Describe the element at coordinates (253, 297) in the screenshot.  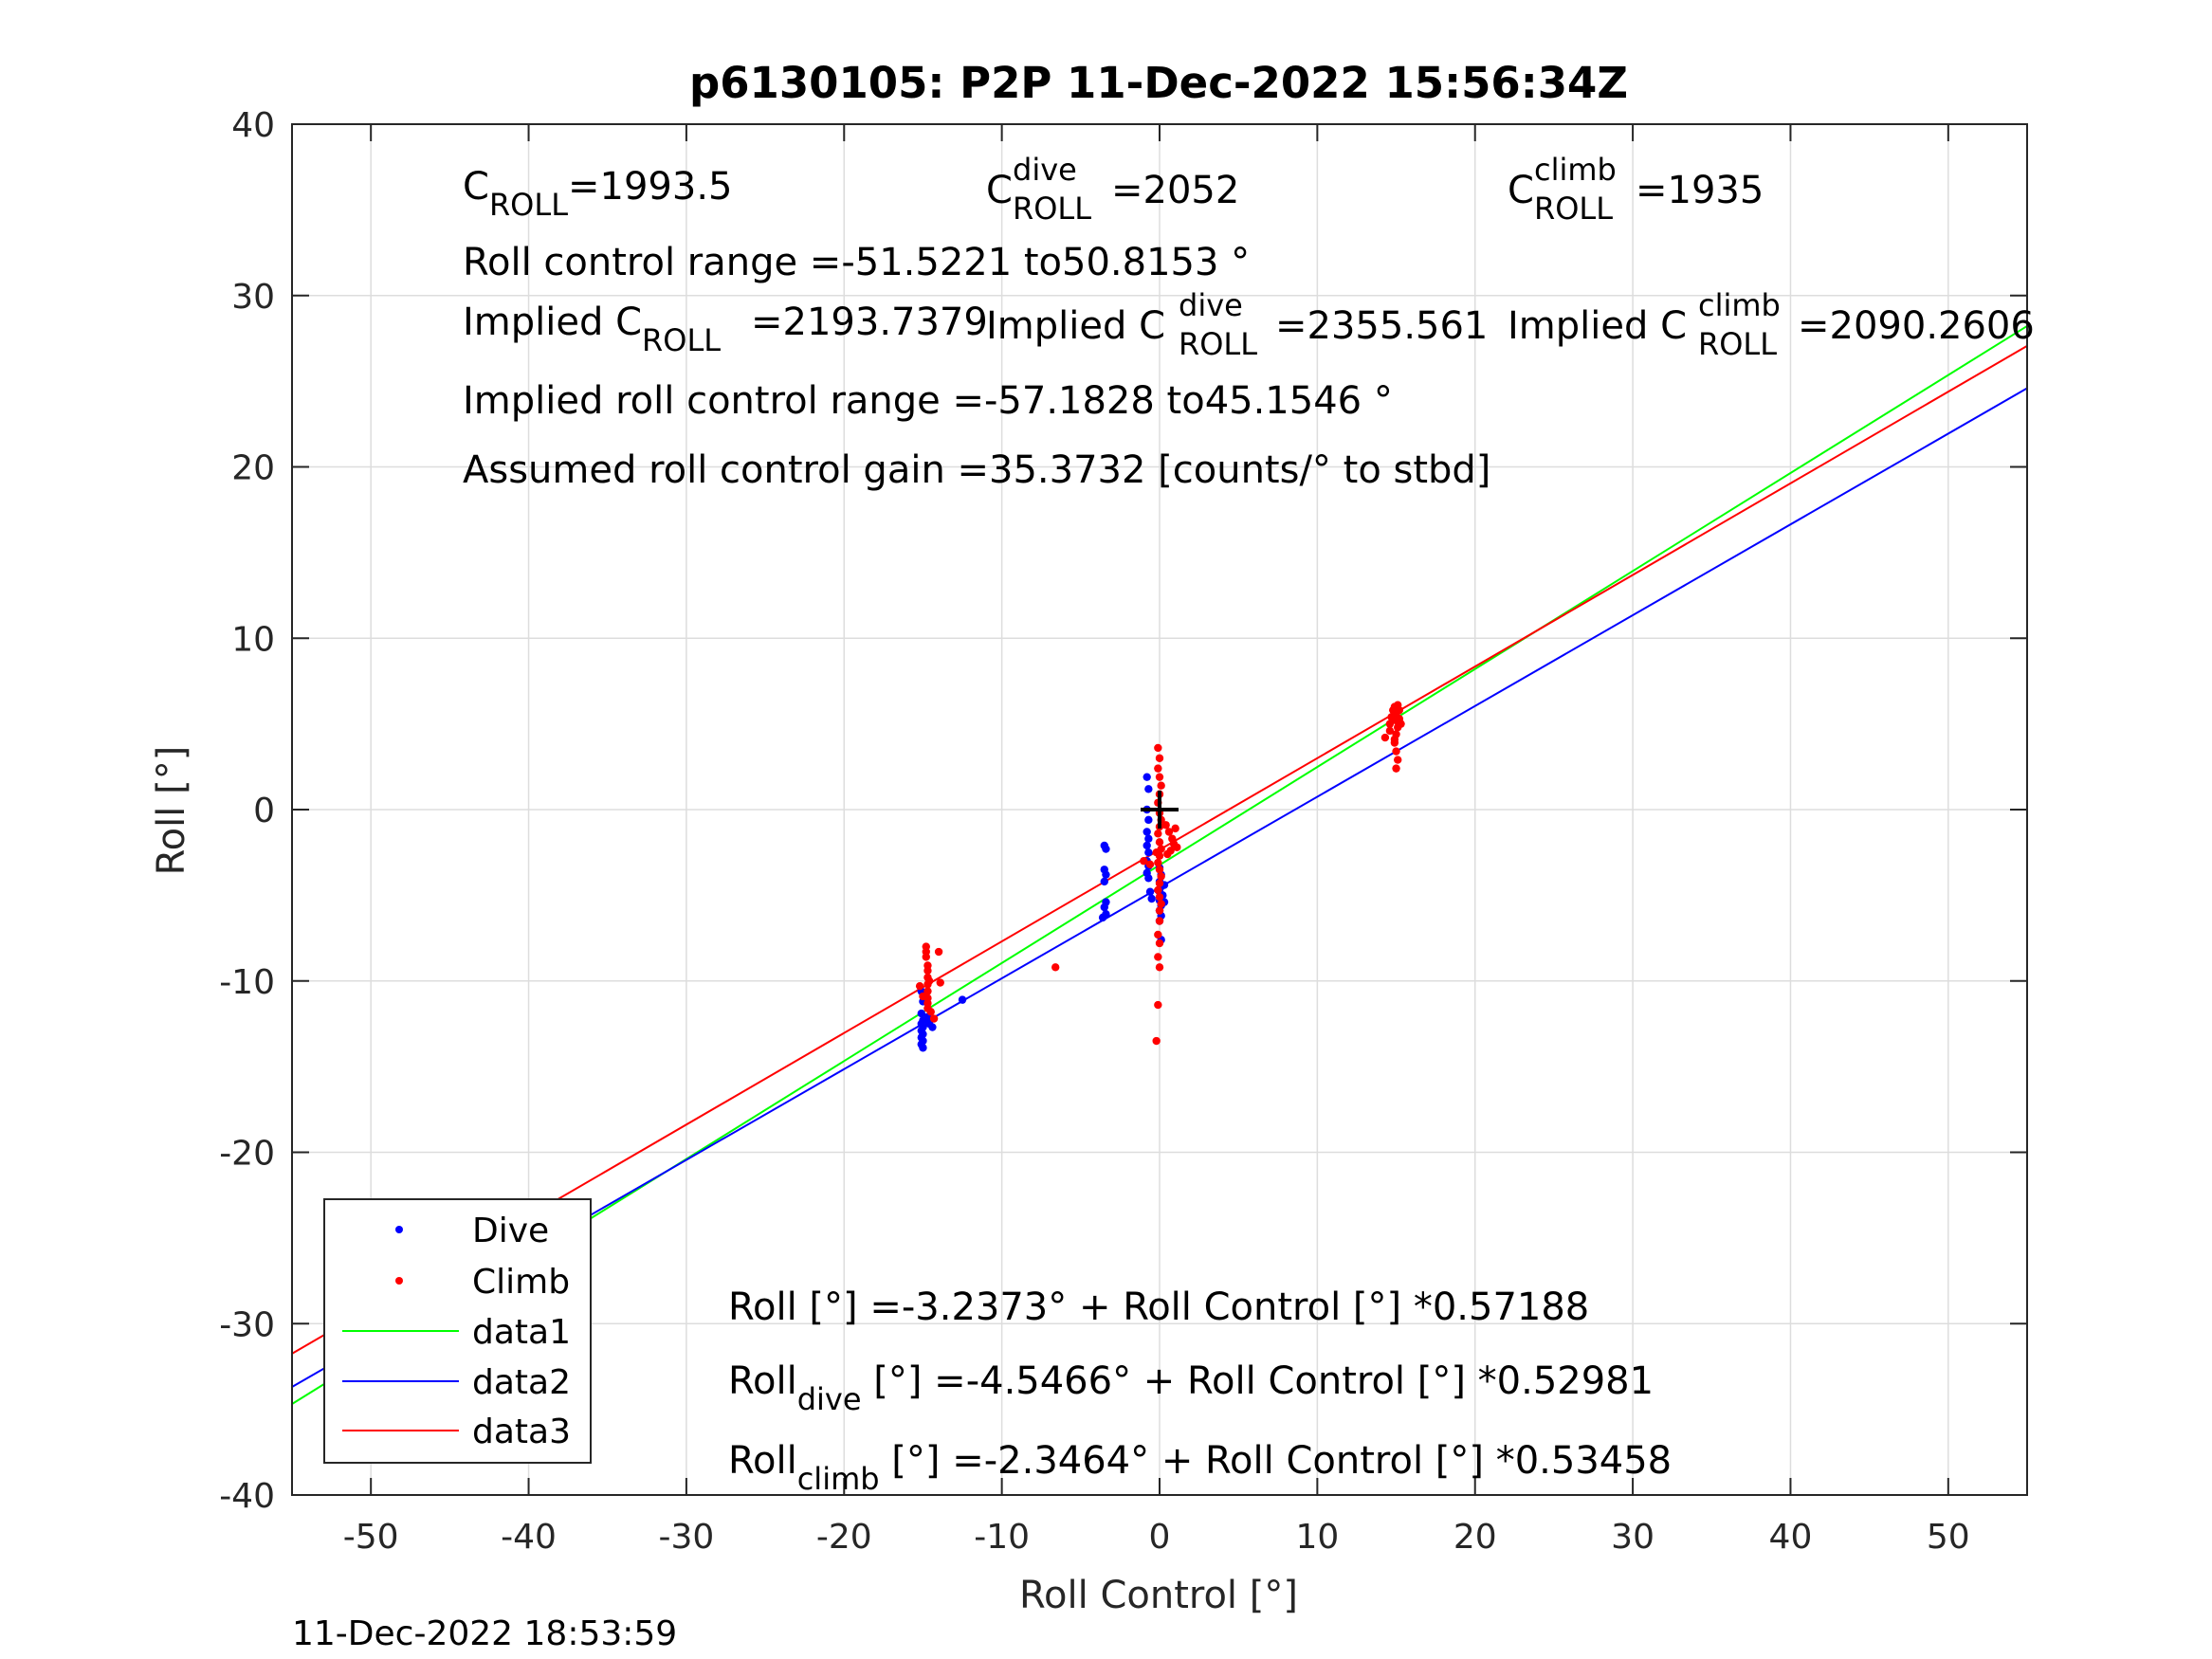
I see `y-tick-label: 30` at that location.